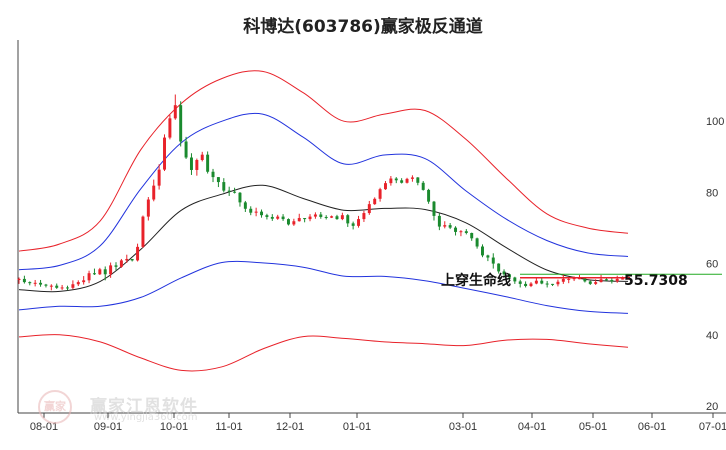 This screenshot has width=726, height=450. Describe the element at coordinates (357, 427) in the screenshot. I see `x-tick-label: 01-01` at that location.